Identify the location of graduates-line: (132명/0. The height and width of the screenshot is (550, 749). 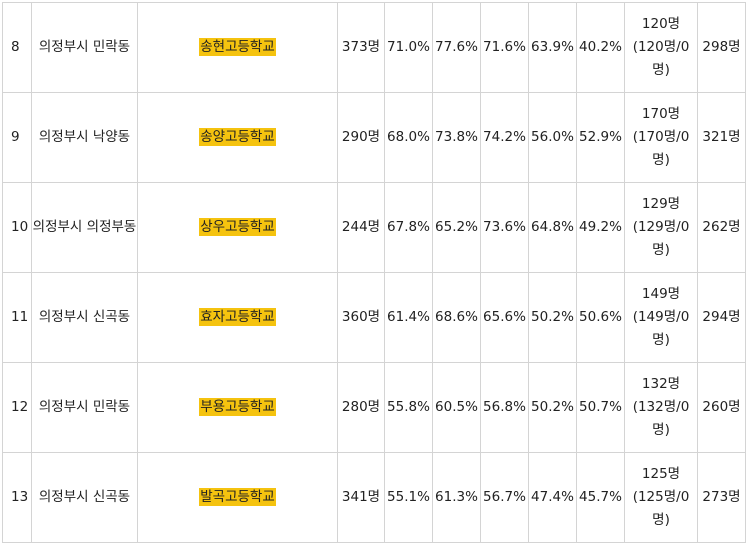
(661, 407).